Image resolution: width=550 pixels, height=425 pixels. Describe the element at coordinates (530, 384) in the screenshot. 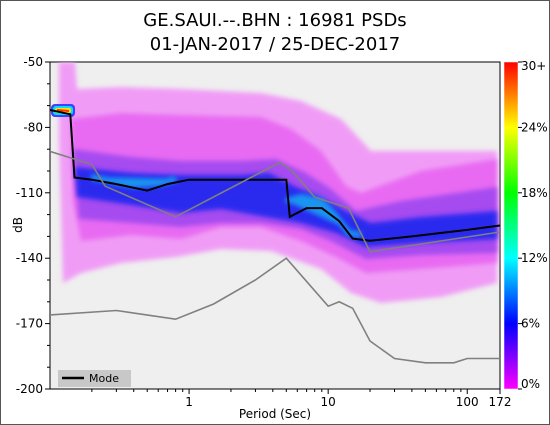

I see `colorbar-tick-label: 0%` at that location.